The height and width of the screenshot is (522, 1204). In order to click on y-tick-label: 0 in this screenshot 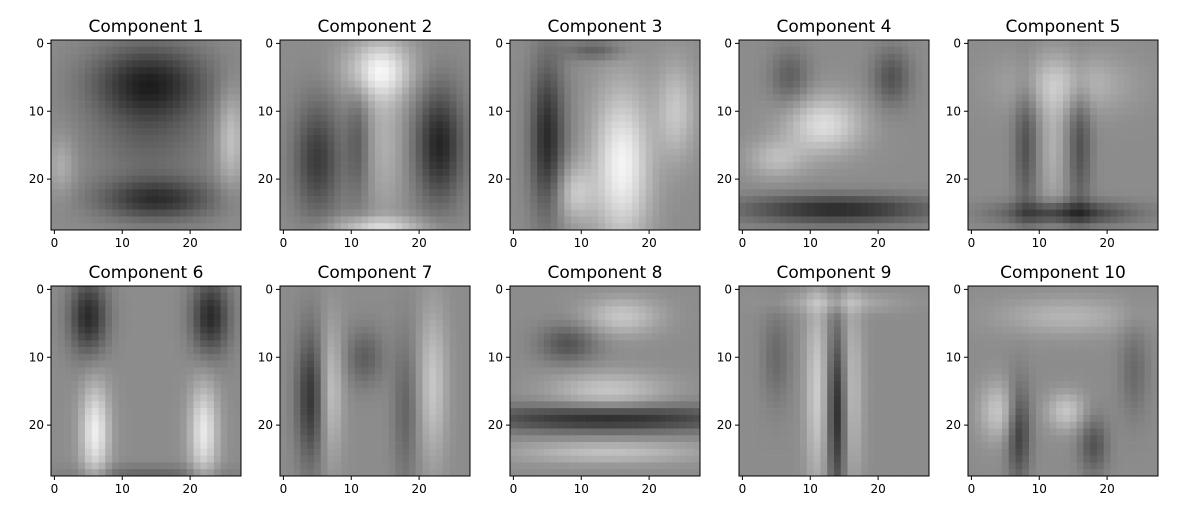, I will do `click(40, 43)`.